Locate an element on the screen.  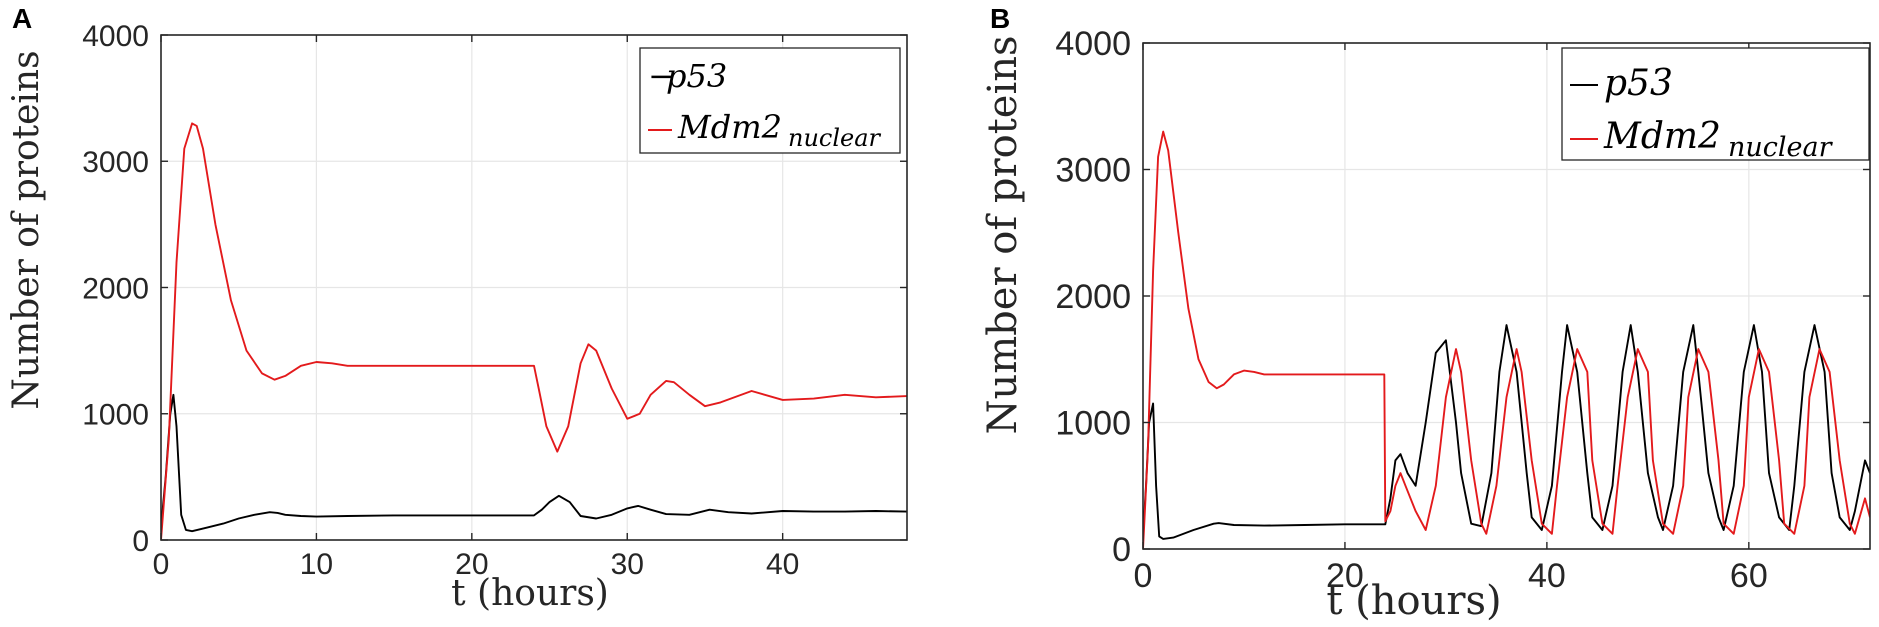
panel-b-xtick-label-0: 0 is located at coordinates (1143, 576).